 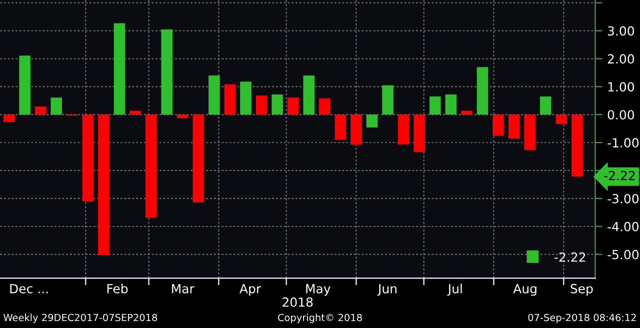 What do you see at coordinates (621, 115) in the screenshot?
I see `y-tick-label: 0.00` at bounding box center [621, 115].